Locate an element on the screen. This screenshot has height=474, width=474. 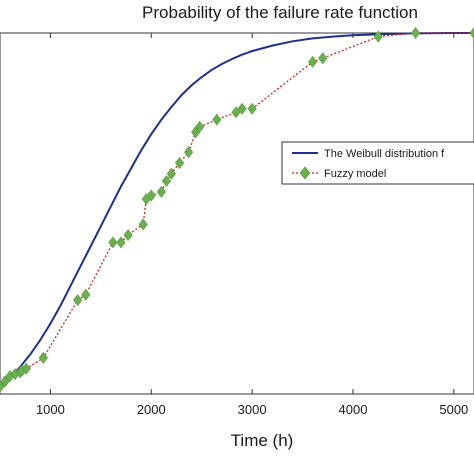
x-tick-label: 2000 is located at coordinates (151, 409).